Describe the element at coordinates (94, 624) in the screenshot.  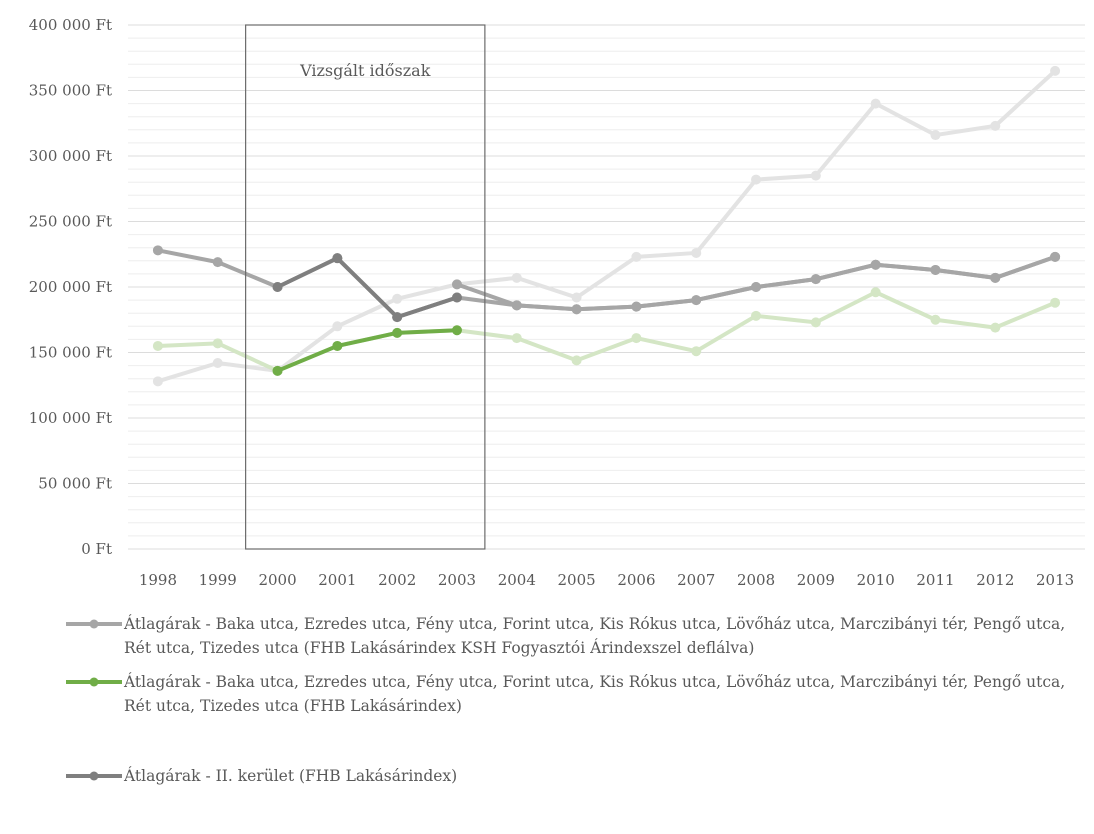
I see `legend-swatch-deflated` at that location.